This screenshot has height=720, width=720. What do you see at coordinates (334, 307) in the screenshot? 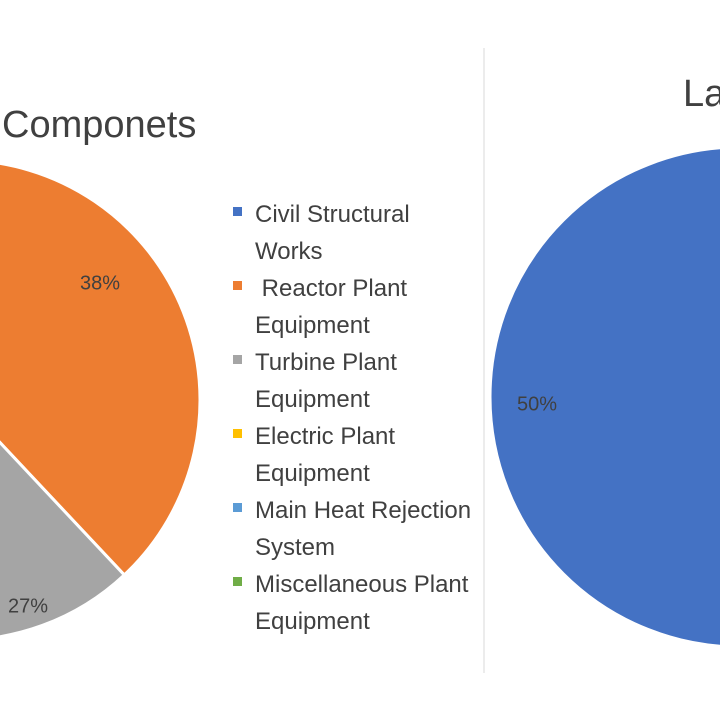
I see `legend-label: Reactor Plant Equipment` at bounding box center [334, 307].